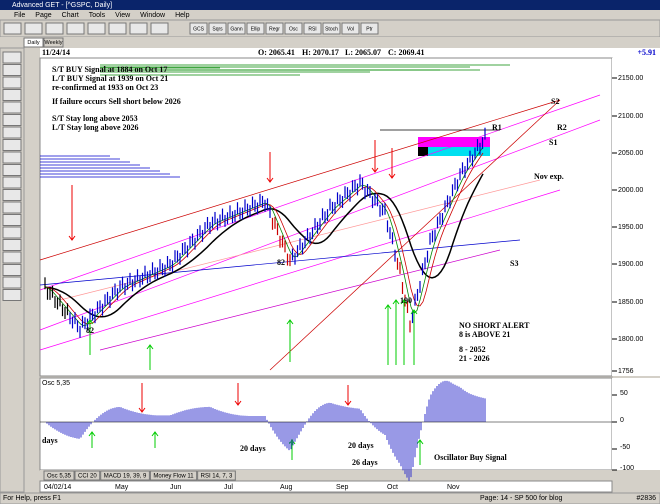 The height and width of the screenshot is (504, 660). I want to click on menu-item: Chart, so click(70, 15).